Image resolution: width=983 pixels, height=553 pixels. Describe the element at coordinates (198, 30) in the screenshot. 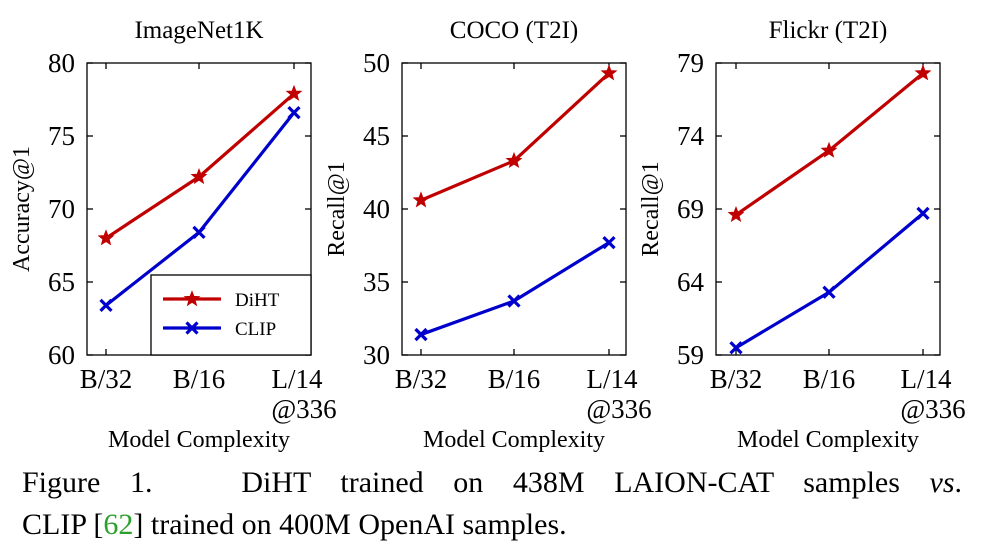

I see `chart-title: ImageNet1K` at that location.